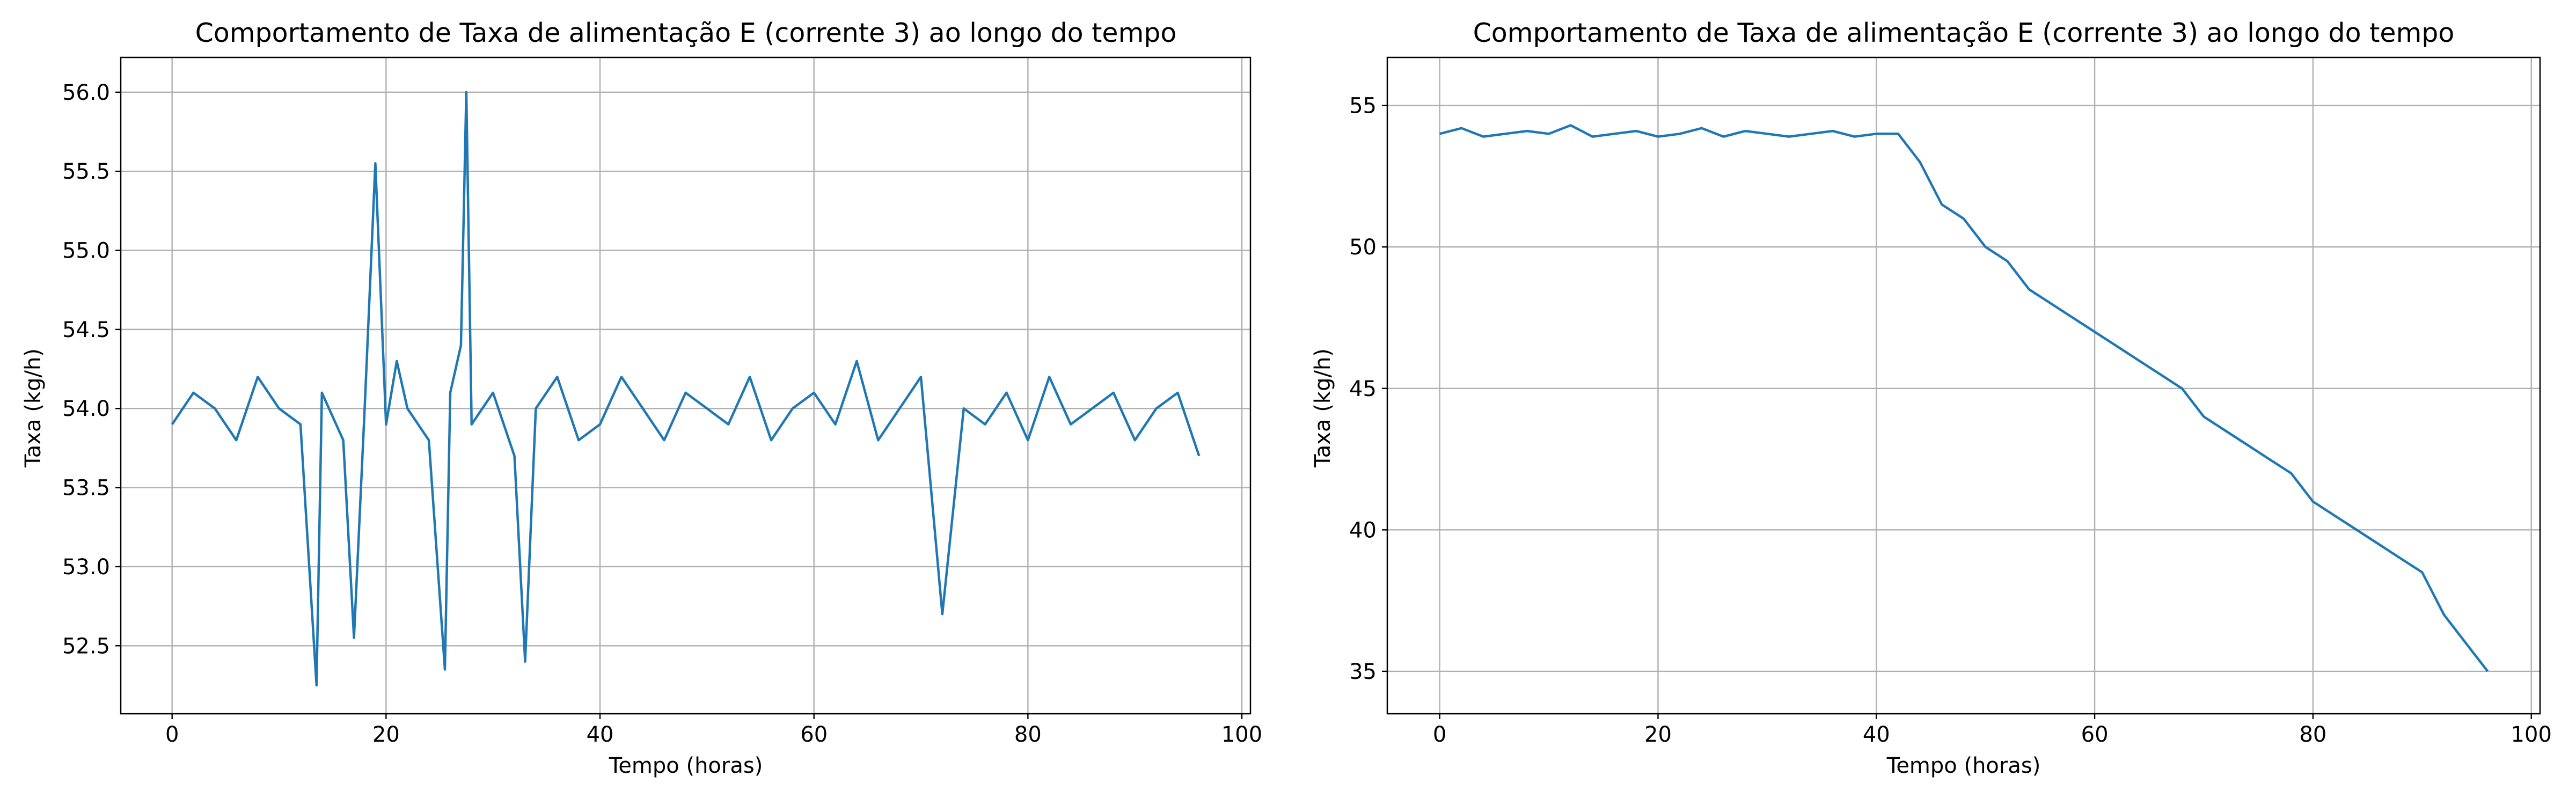 The height and width of the screenshot is (805, 2576). What do you see at coordinates (86, 171) in the screenshot?
I see `y-tick-label: 55.5` at bounding box center [86, 171].